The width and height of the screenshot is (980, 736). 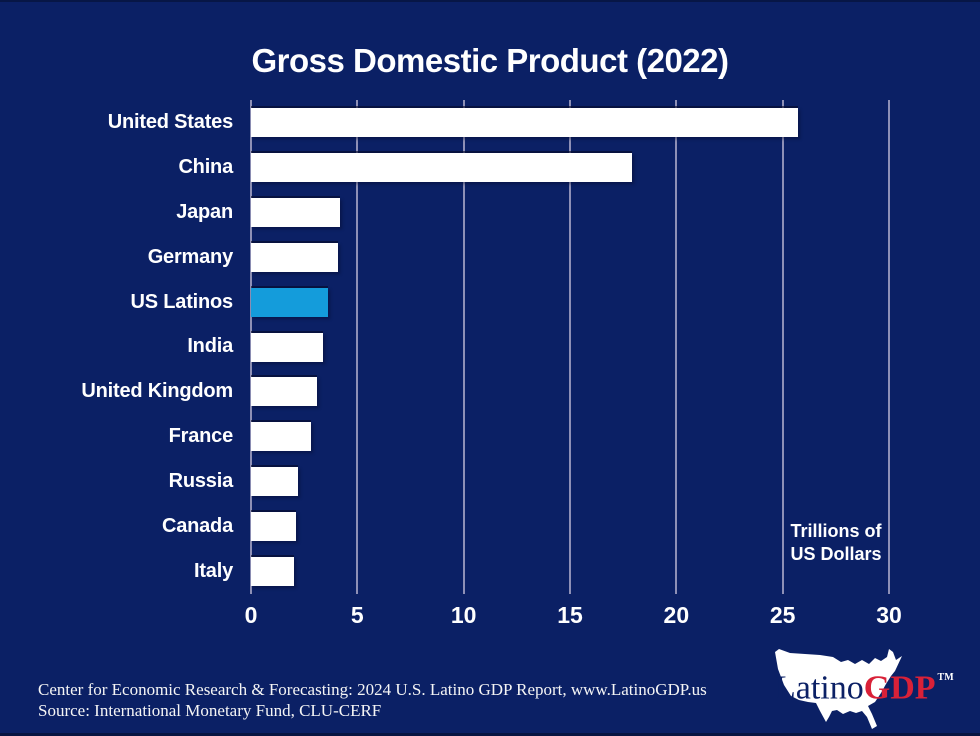 I want to click on logo-text-gdp: GDP, so click(x=899, y=688).